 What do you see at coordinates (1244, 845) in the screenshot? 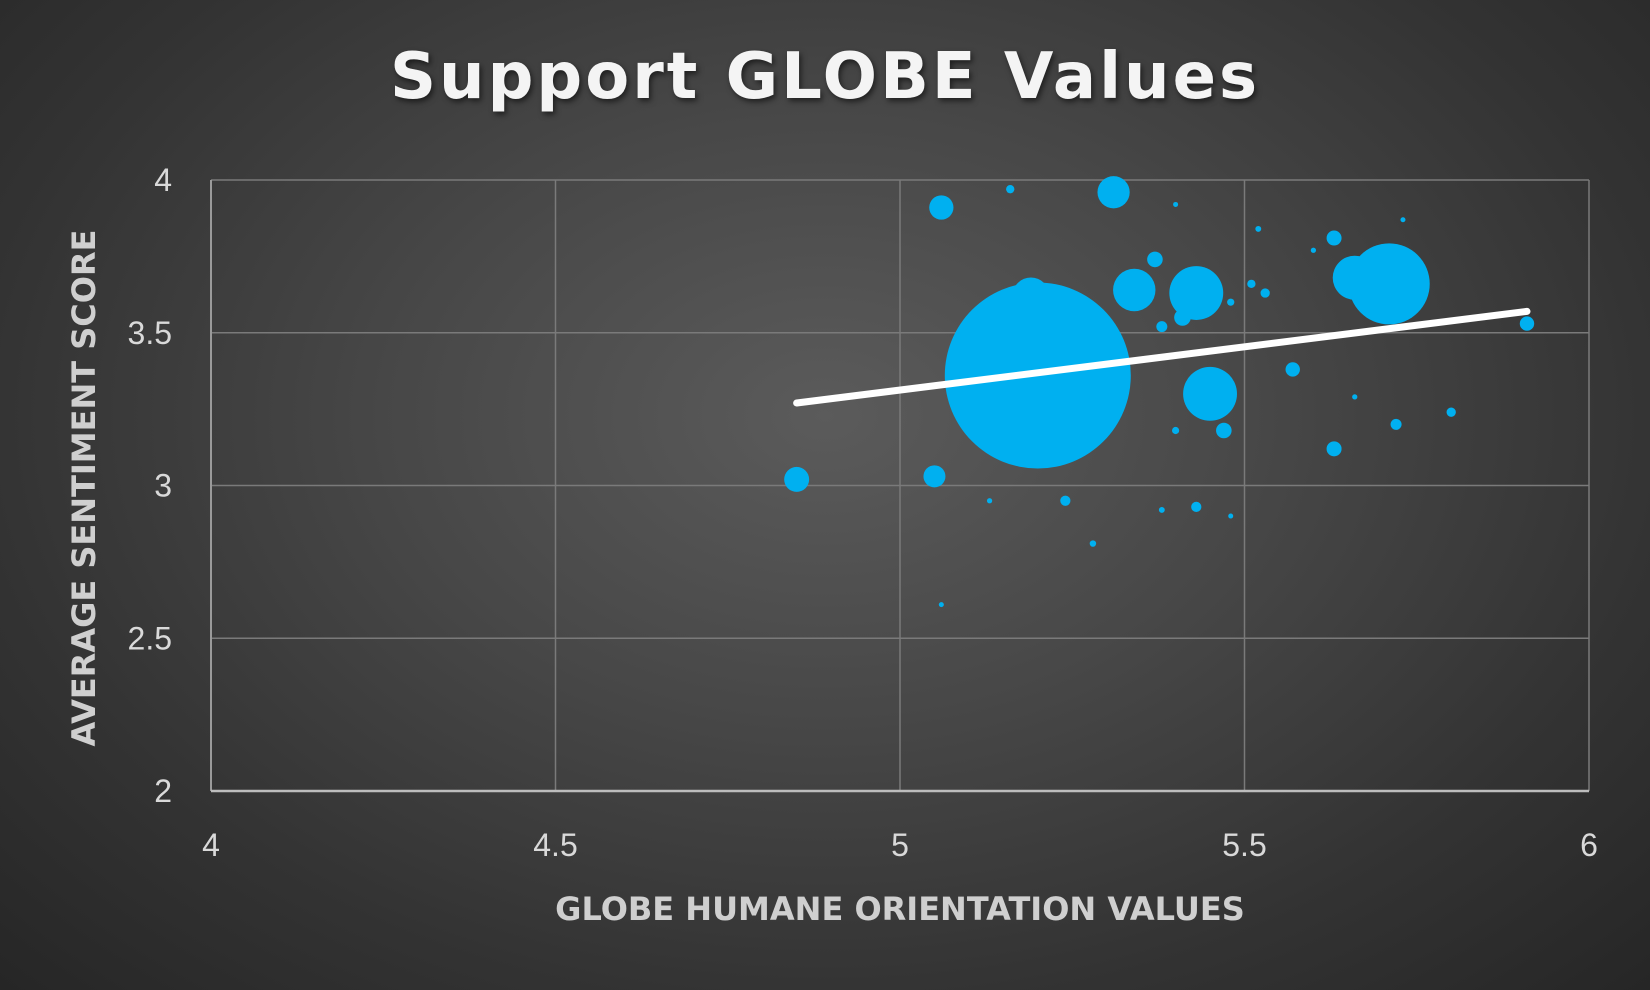
I see `x-tick-label: 5.5` at bounding box center [1244, 845].